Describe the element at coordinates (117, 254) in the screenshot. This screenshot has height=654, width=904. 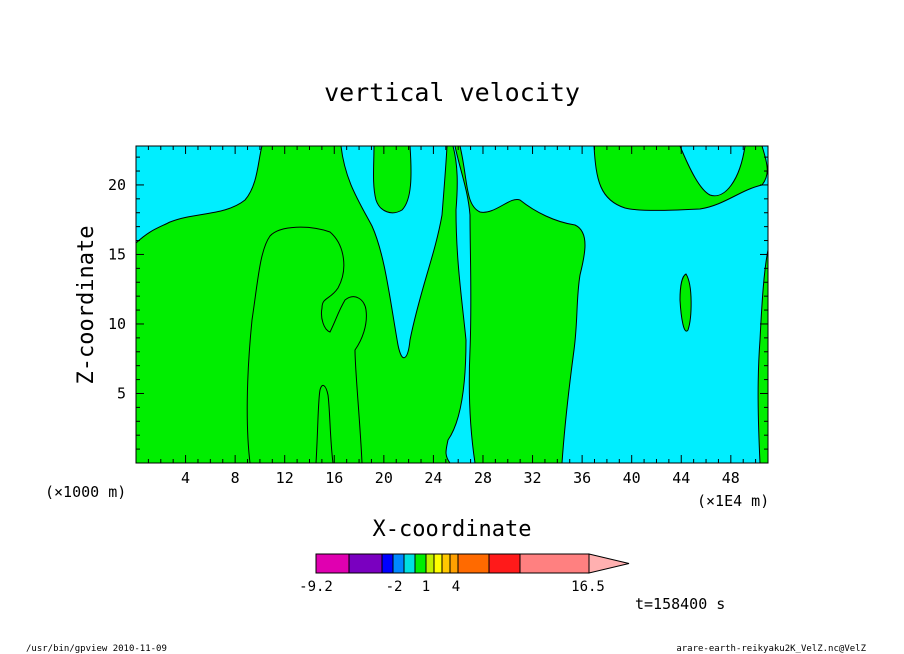
I see `y-tick-label: 15` at that location.